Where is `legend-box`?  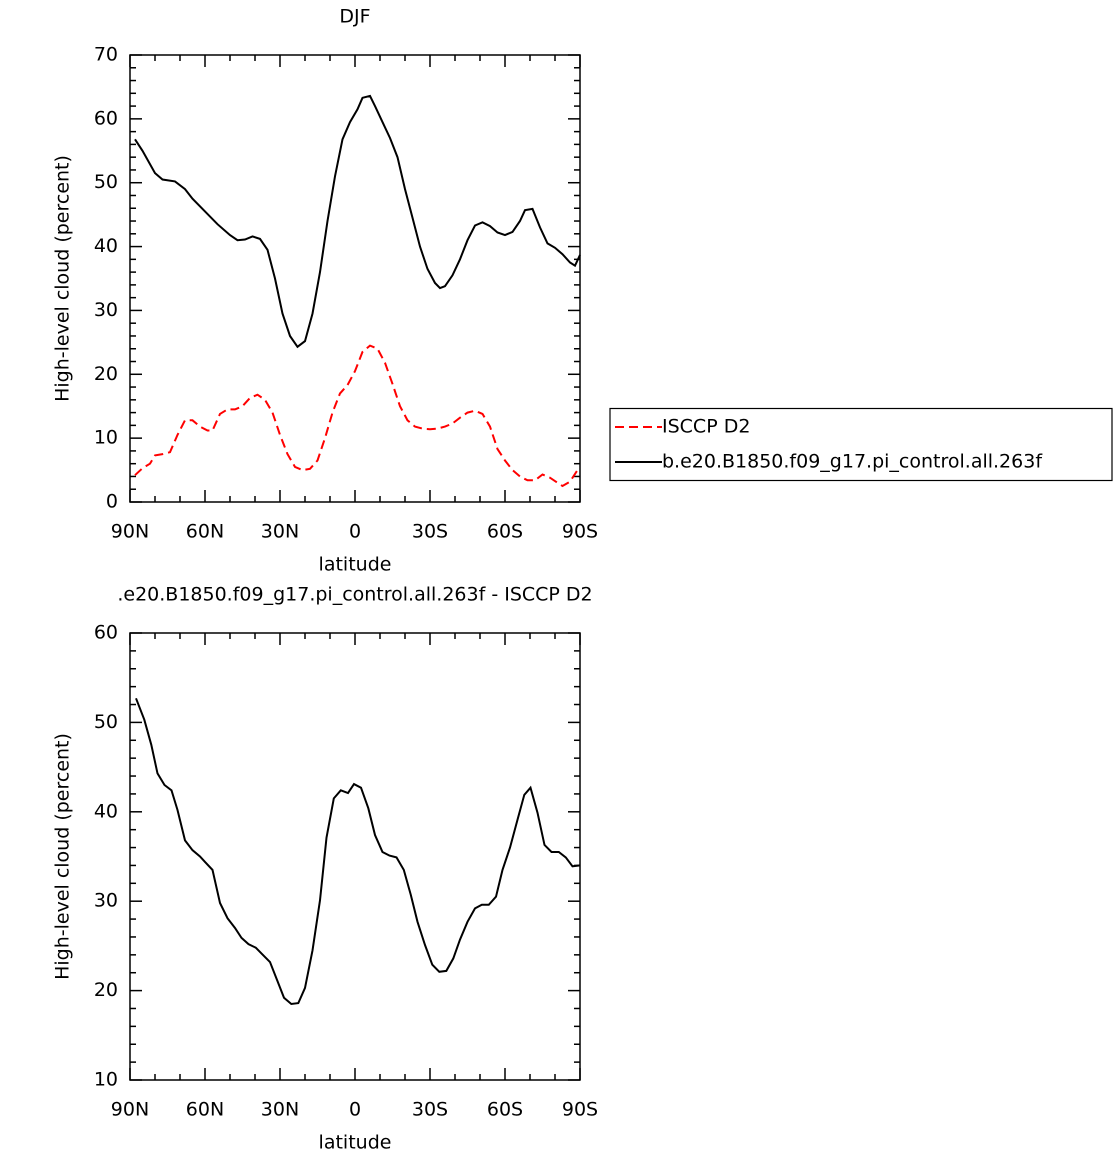 legend-box is located at coordinates (861, 444).